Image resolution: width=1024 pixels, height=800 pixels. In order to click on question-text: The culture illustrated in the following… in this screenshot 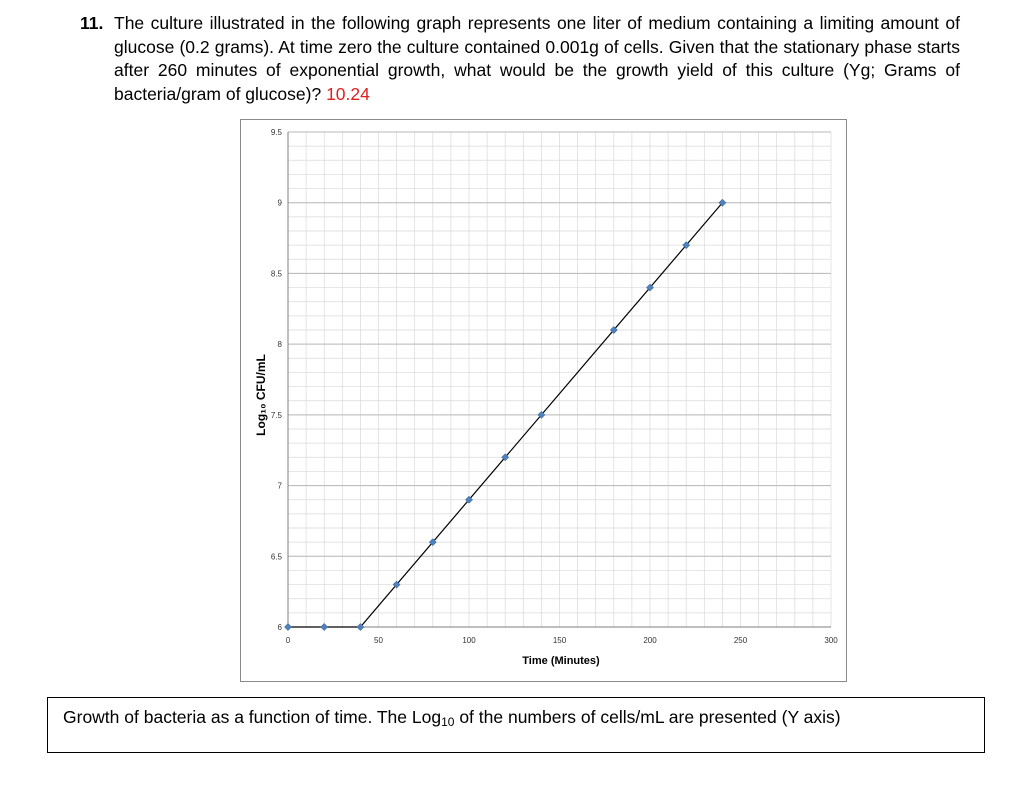, I will do `click(537, 58)`.